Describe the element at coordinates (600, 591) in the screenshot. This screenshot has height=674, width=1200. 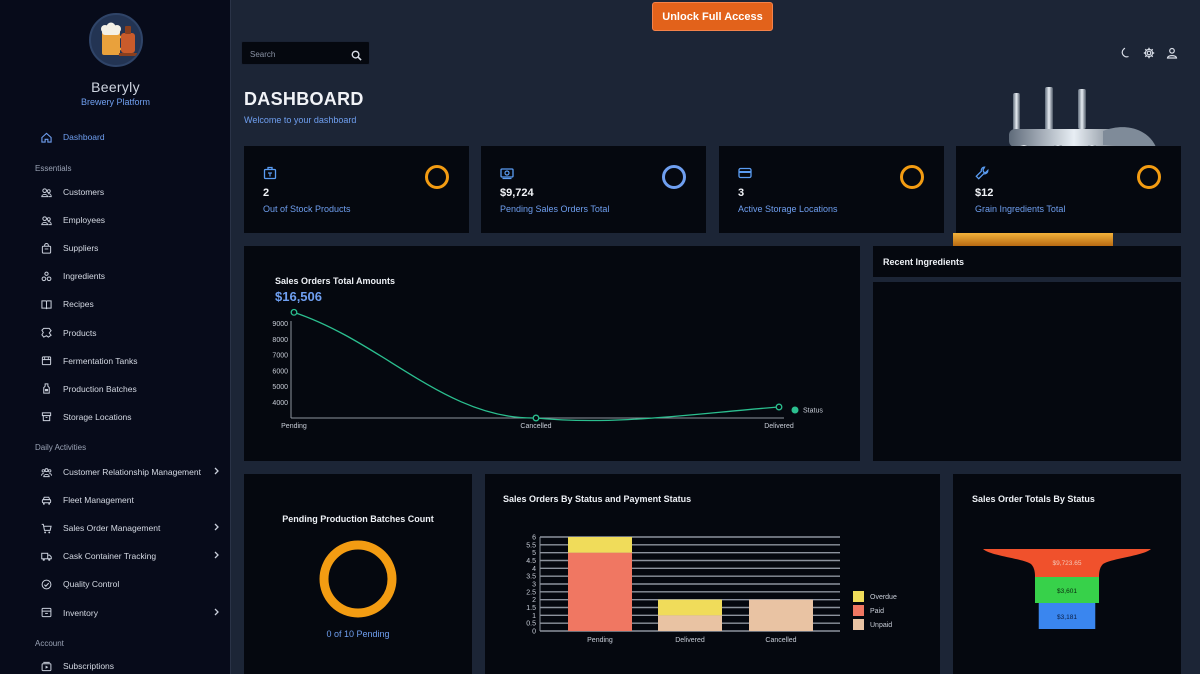
I see `bar-segment-paid` at that location.